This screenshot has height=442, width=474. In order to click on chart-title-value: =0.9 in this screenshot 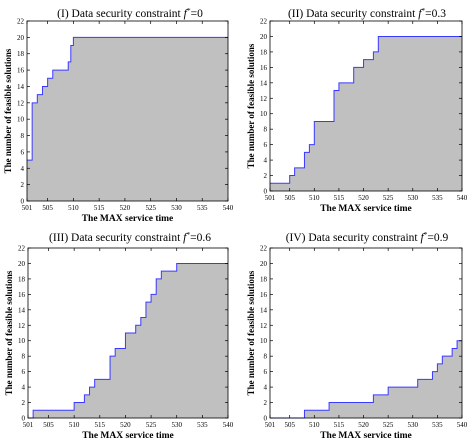, I will do `click(437, 238)`.